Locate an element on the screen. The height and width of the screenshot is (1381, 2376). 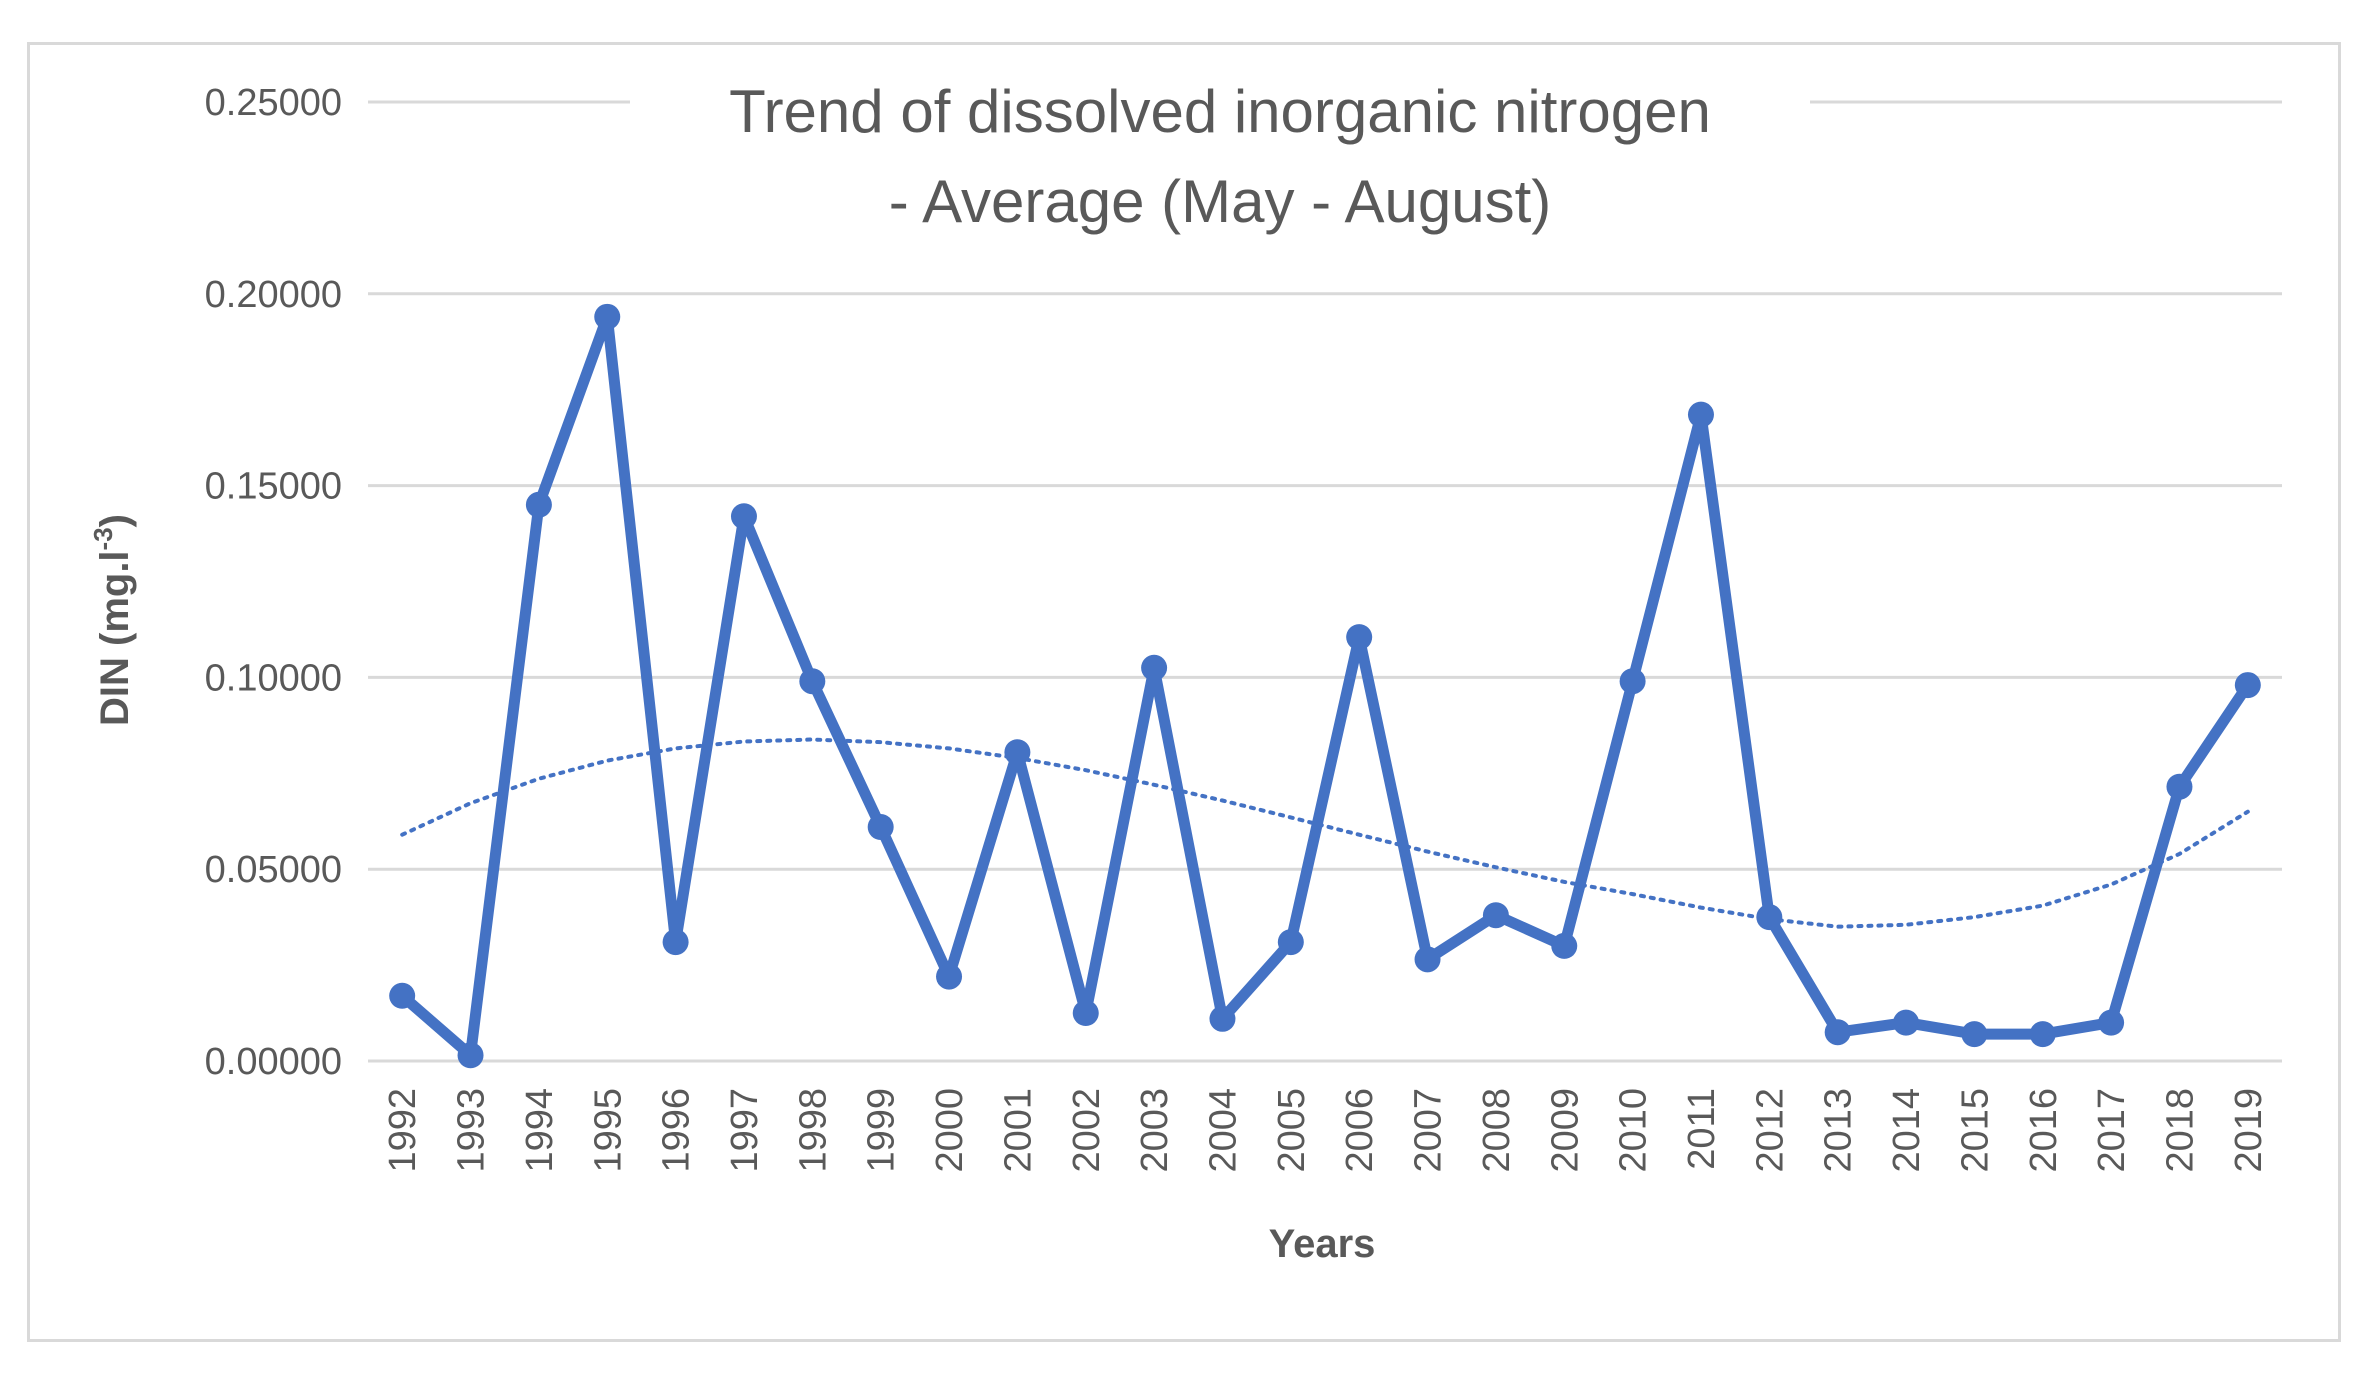
y-tick-label: 0.15000 is located at coordinates (273, 487).